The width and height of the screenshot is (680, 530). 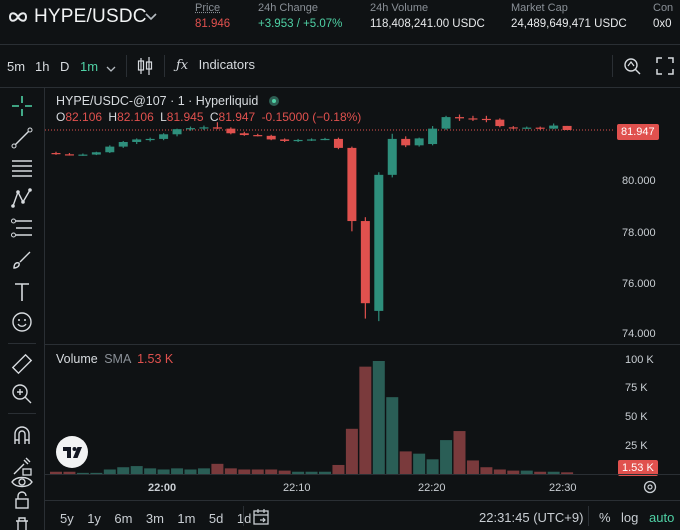 What do you see at coordinates (22, 500) in the screenshot?
I see `lock-icon` at bounding box center [22, 500].